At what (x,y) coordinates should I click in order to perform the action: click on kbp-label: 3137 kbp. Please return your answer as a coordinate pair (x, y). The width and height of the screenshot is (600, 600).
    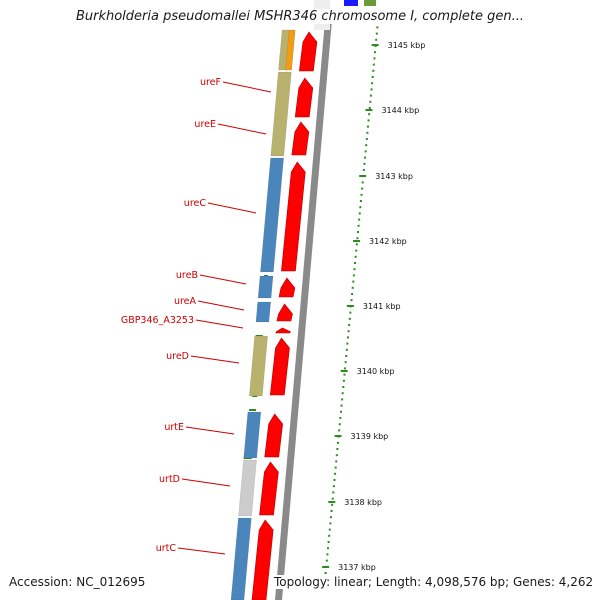
    Looking at the image, I should click on (357, 567).